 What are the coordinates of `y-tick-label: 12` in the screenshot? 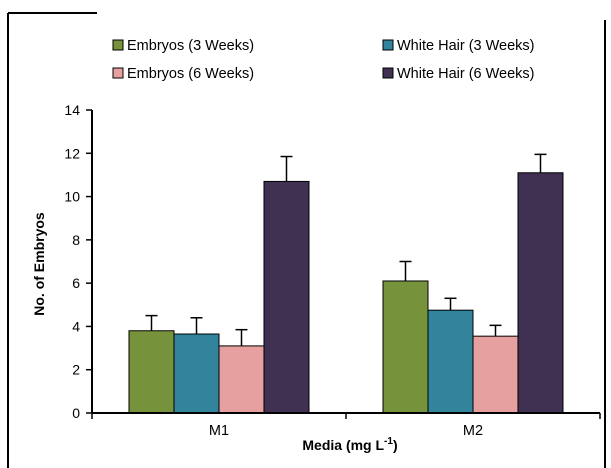 It's located at (72, 153).